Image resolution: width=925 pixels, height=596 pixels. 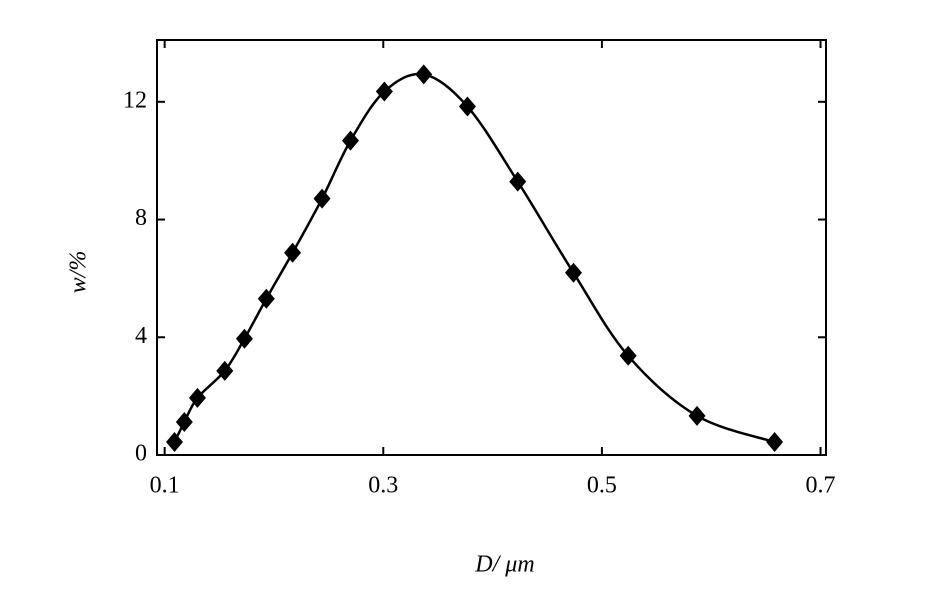 I want to click on x-tick-label: 0.1, so click(x=165, y=486).